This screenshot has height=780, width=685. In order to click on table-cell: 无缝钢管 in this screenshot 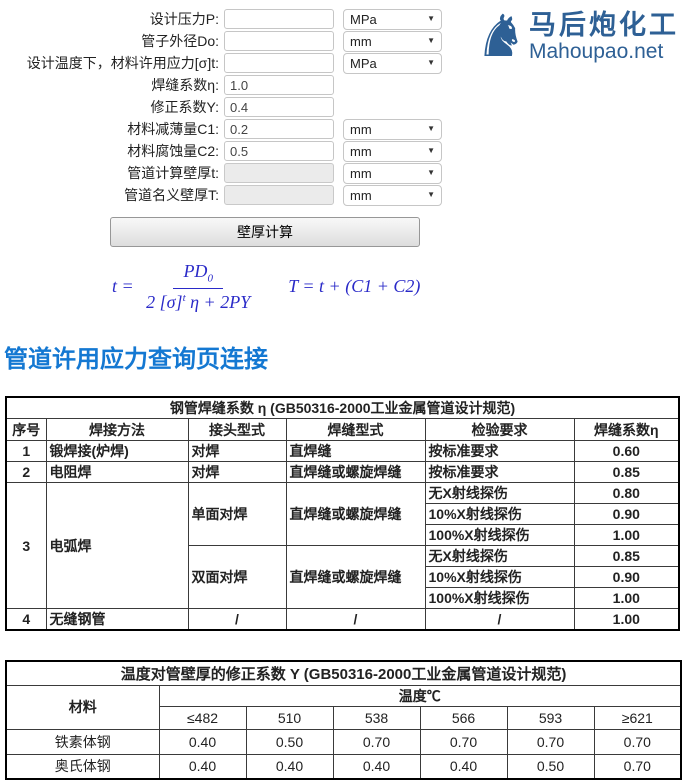, I will do `click(117, 619)`.